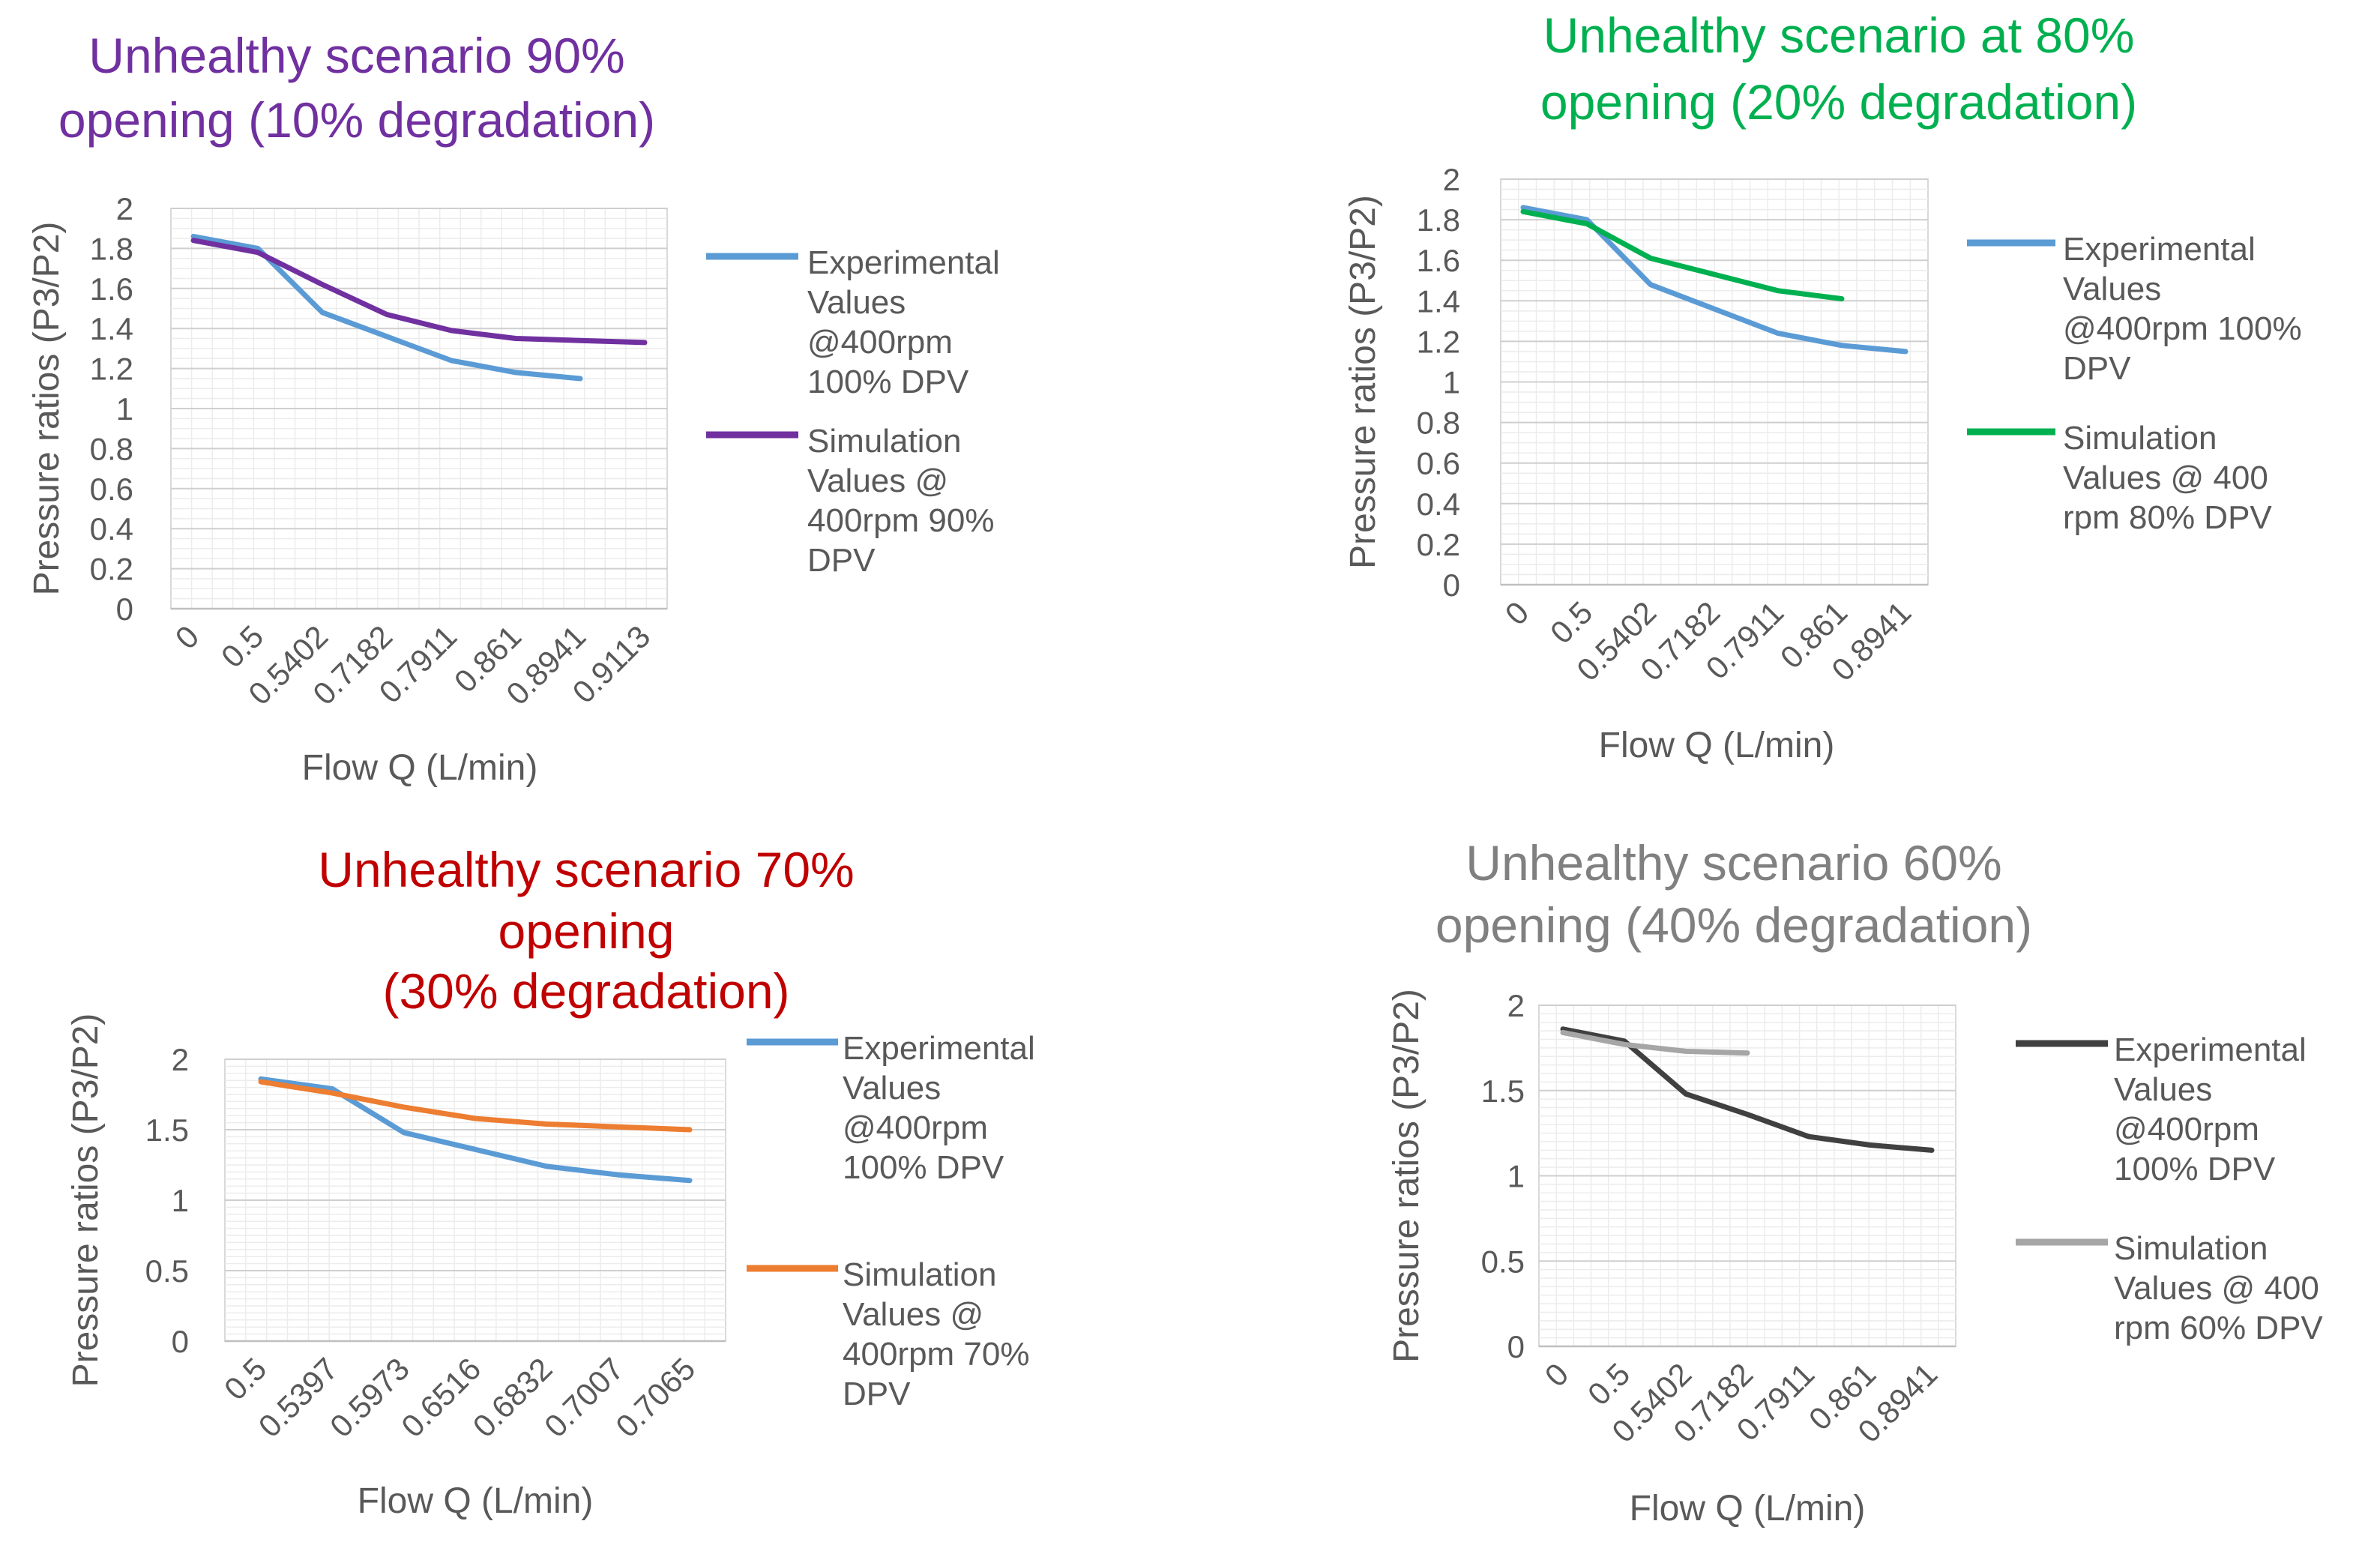 This screenshot has height=1545, width=2380. Describe the element at coordinates (900, 520) in the screenshot. I see `legend-label: 400rpm 90%` at that location.